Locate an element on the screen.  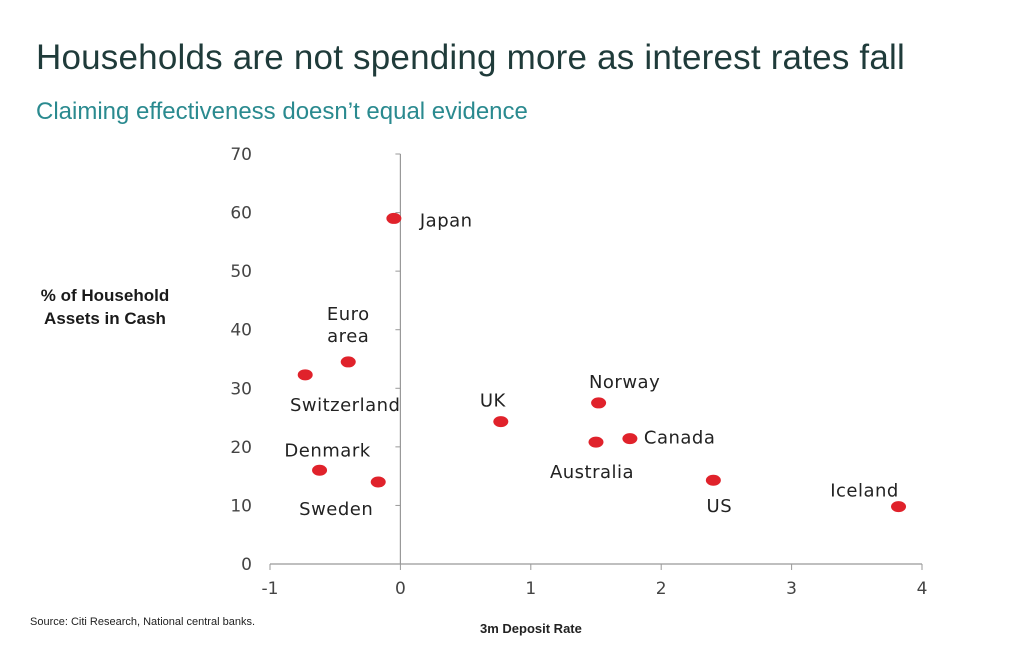
point-label: Japan is located at coordinates (446, 220).